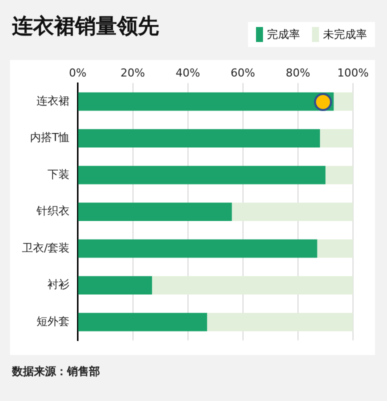 This screenshot has width=387, height=401. What do you see at coordinates (298, 73) in the screenshot?
I see `x-tick-label: 80%` at bounding box center [298, 73].